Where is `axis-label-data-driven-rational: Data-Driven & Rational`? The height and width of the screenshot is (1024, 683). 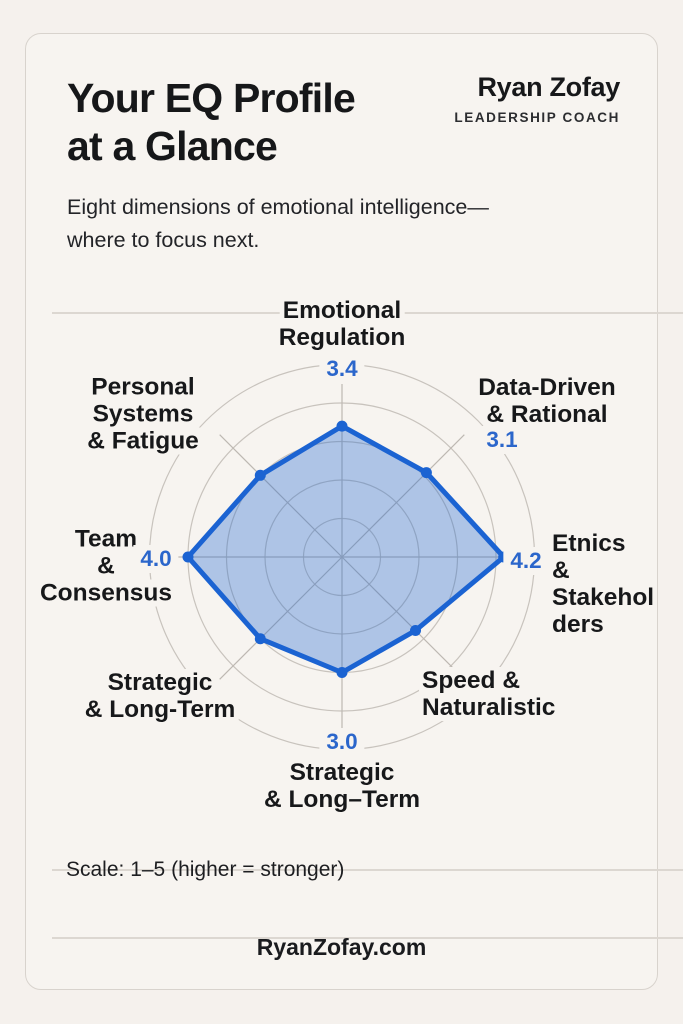
axis-label-data-driven-rational: Data-Driven & Rational is located at coordinates (547, 401).